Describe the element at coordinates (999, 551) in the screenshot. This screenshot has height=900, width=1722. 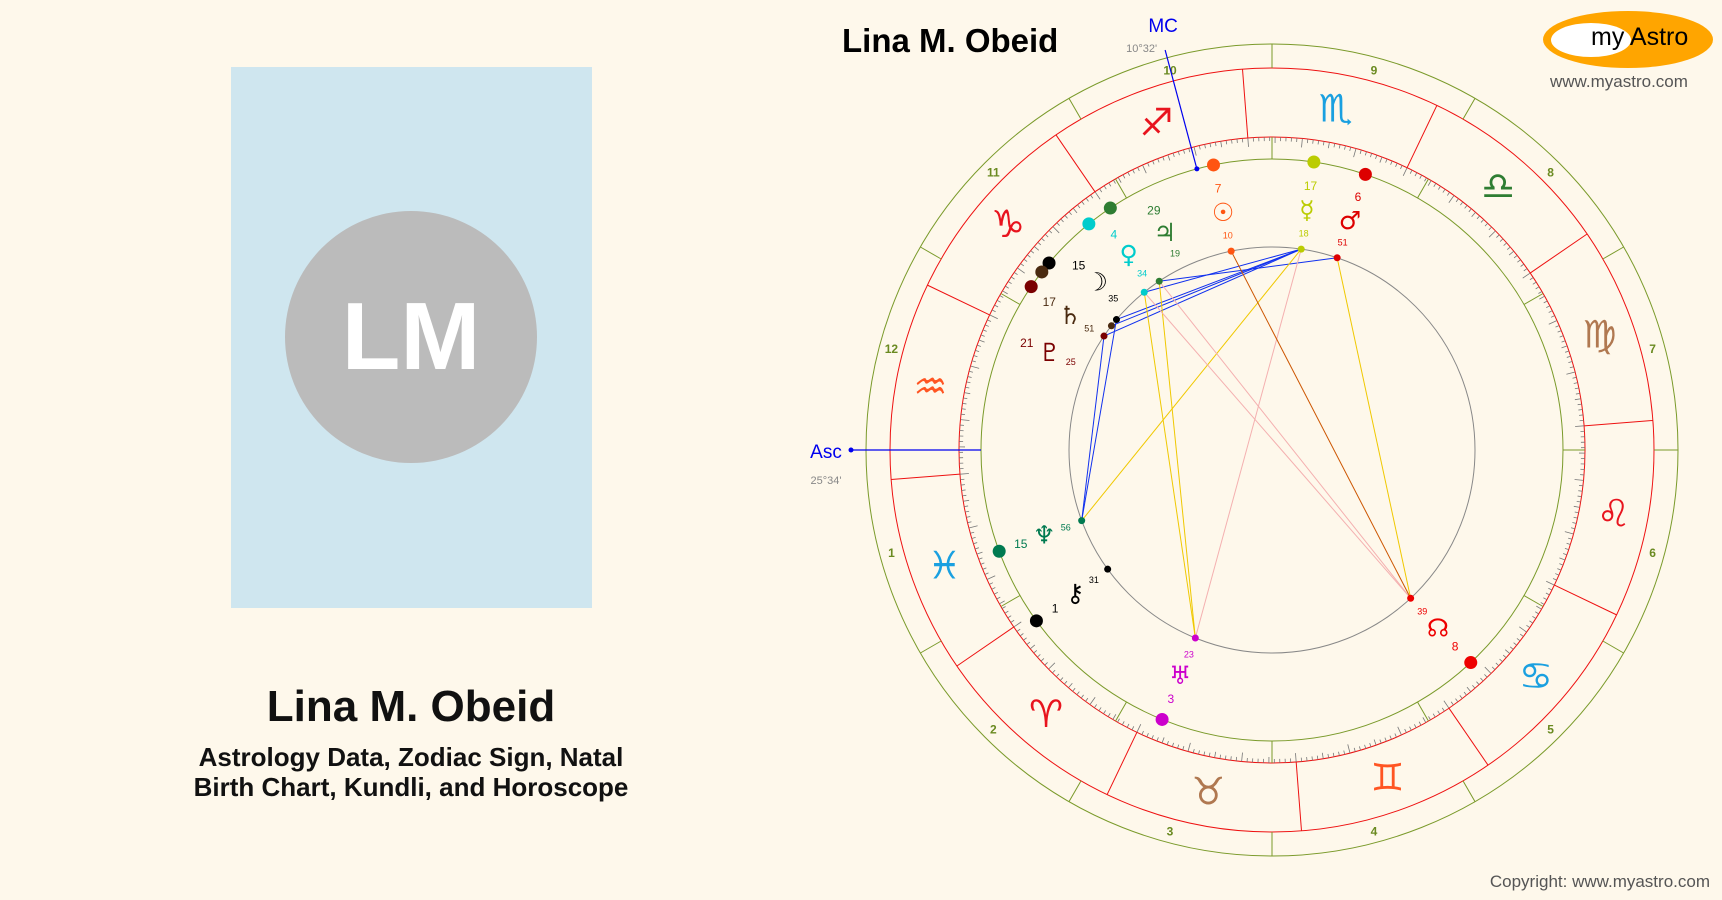
I see `planet-neptune-marker` at that location.